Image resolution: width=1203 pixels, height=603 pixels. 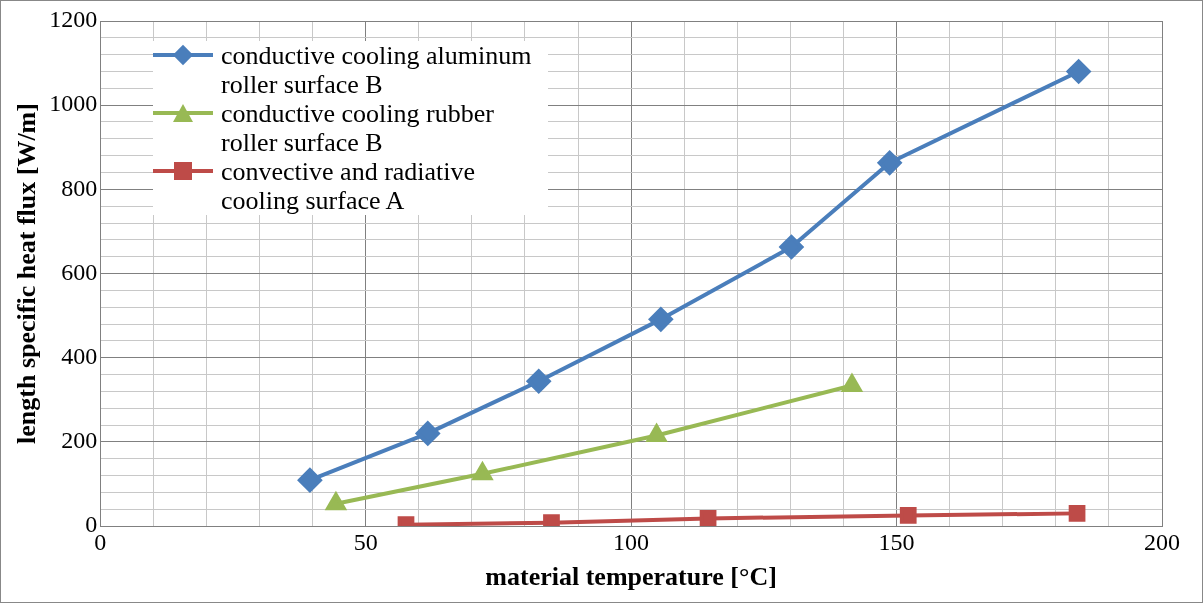 I want to click on x-axis-title: material temperature [°C], so click(x=631, y=577).